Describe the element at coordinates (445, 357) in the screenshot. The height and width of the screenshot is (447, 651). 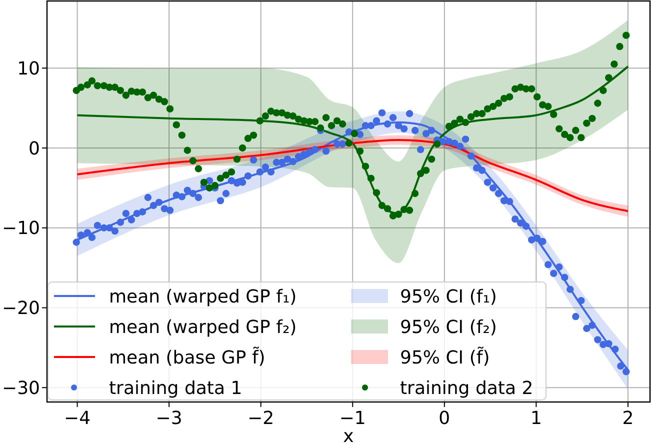
I see `legend-label: 95% CI (f̃)` at that location.